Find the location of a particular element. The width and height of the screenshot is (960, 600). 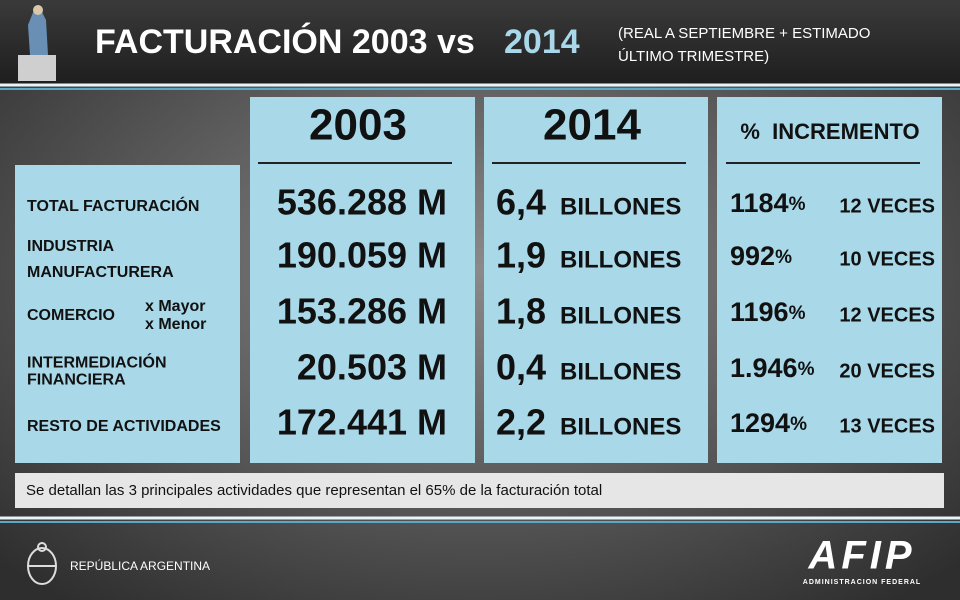

increment: 1294% is located at coordinates (768, 423).